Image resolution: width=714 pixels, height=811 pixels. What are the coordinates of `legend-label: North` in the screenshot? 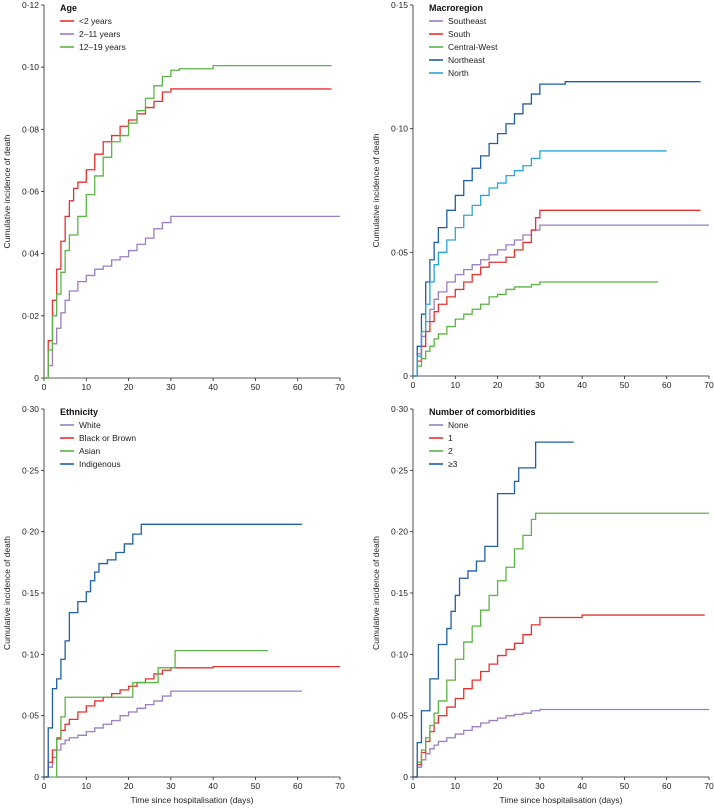 It's located at (458, 73).